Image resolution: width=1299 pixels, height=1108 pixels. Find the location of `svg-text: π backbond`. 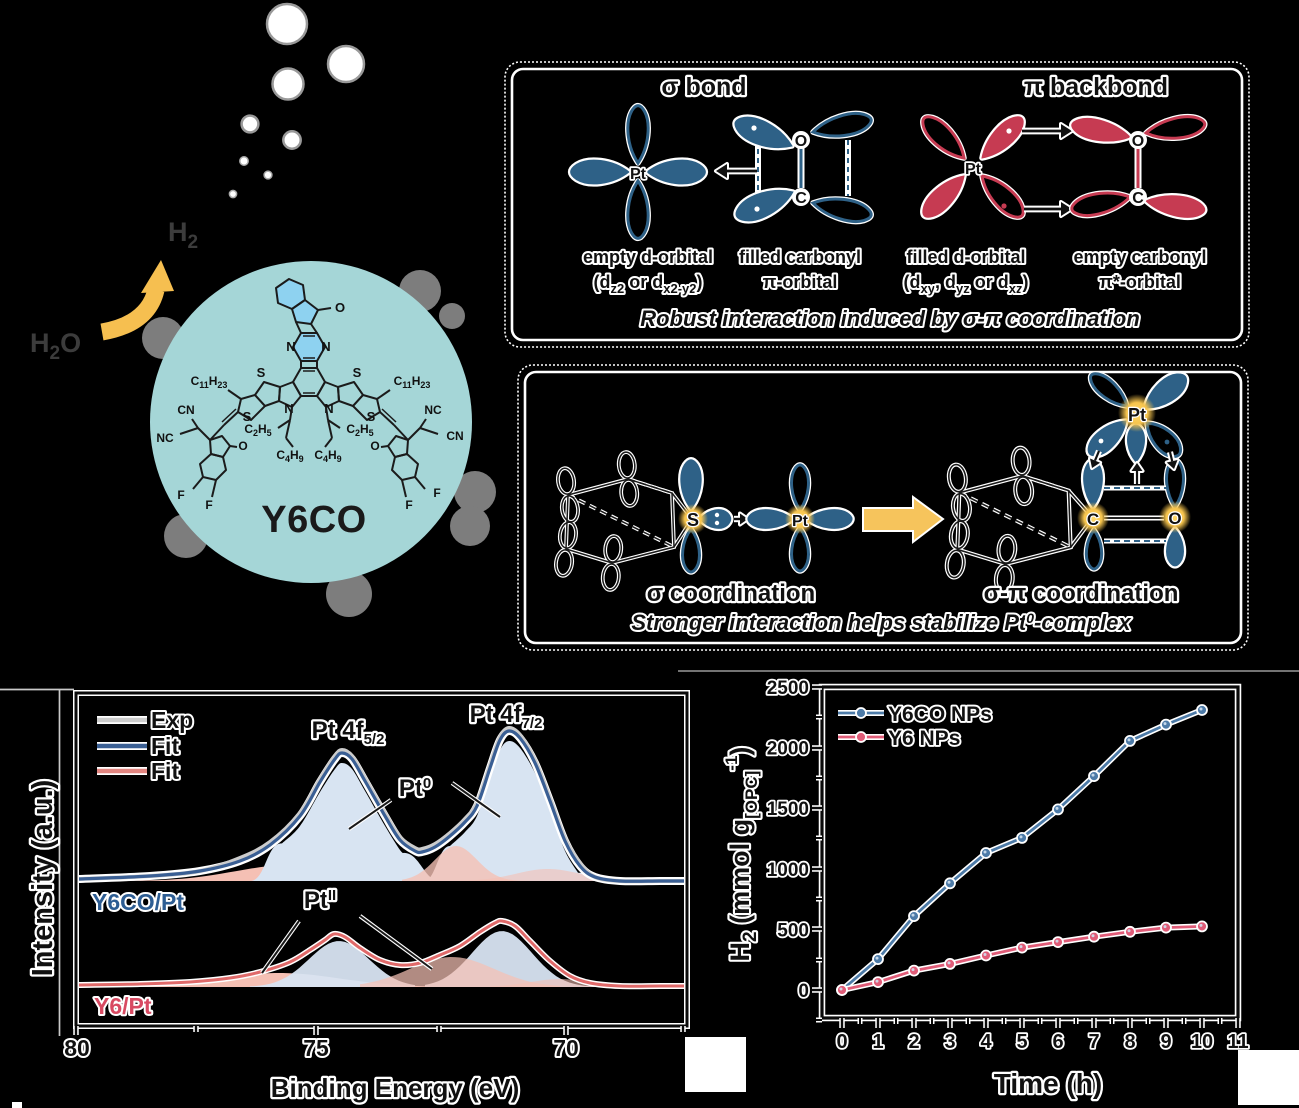

svg-text: π backbond is located at coordinates (1096, 87).